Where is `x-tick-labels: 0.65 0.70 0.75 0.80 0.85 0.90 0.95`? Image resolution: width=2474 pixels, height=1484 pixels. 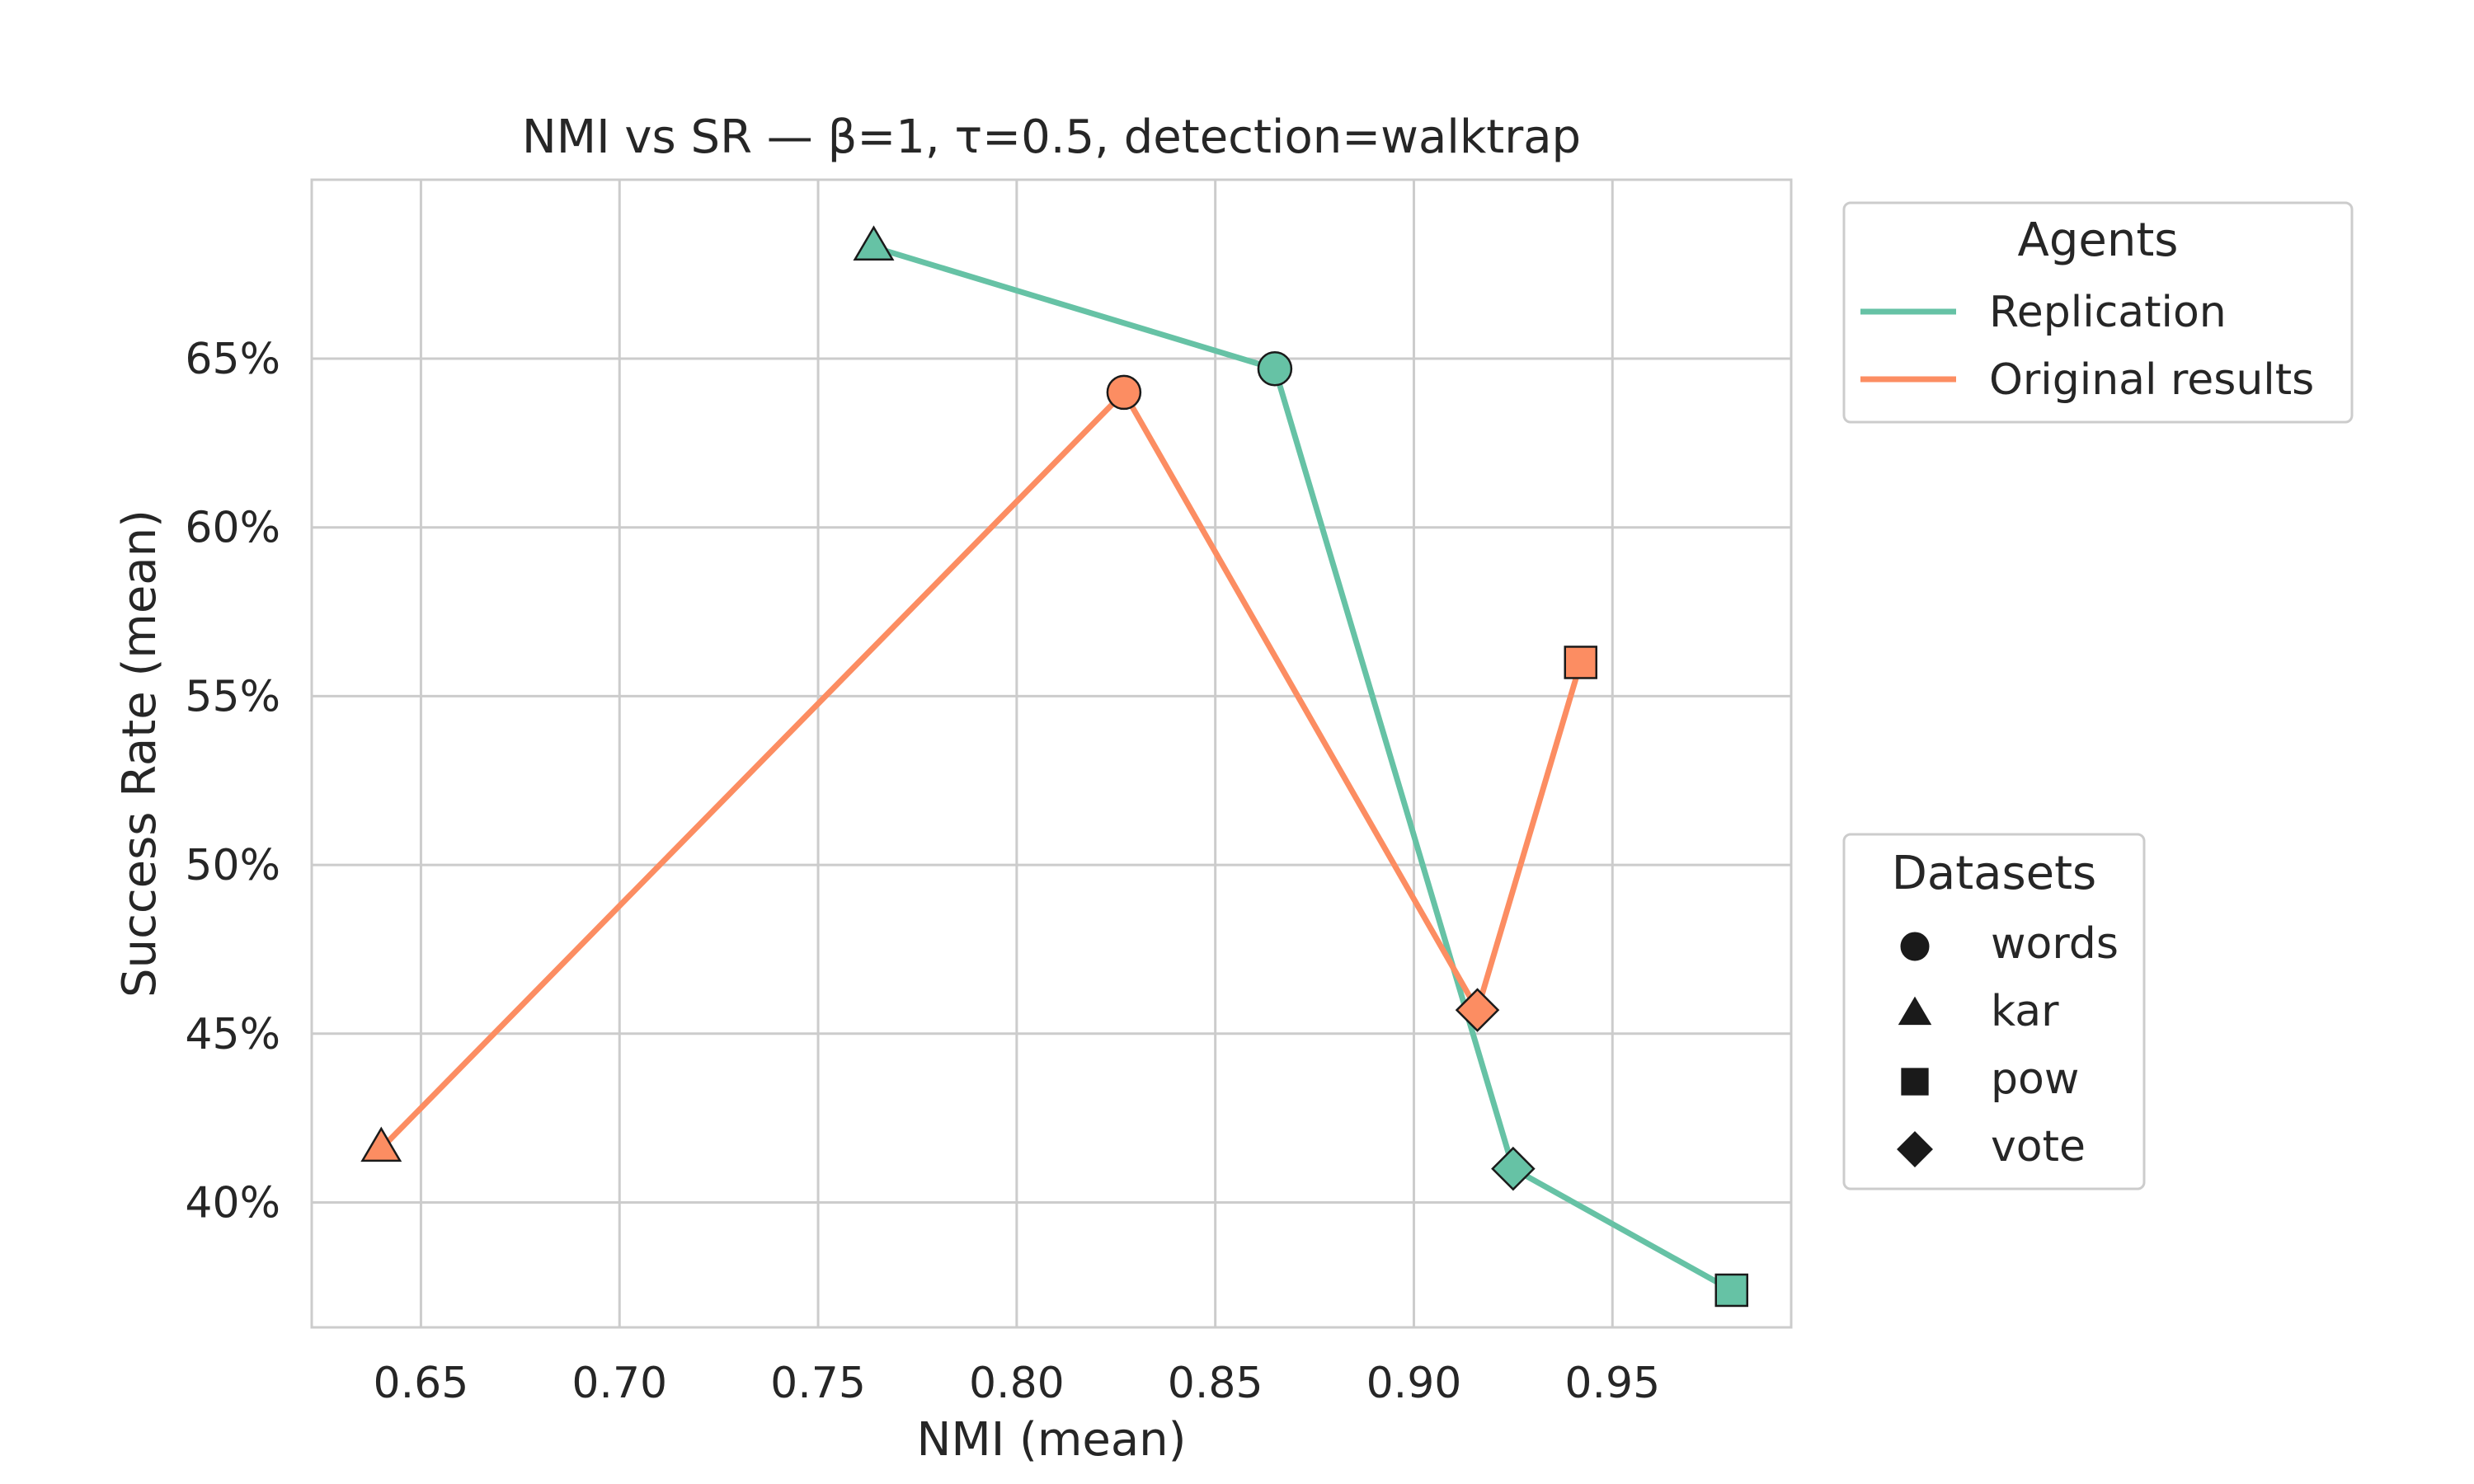 x-tick-labels: 0.65 0.70 0.75 0.80 0.85 0.90 0.95 is located at coordinates (1017, 1383).